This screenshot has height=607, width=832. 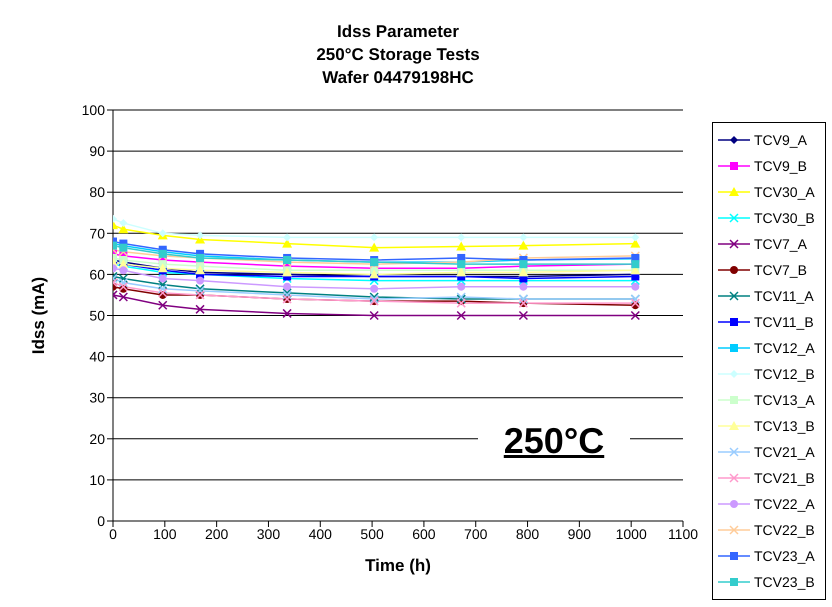 I want to click on legend-label: TCV13_B, so click(x=784, y=426).